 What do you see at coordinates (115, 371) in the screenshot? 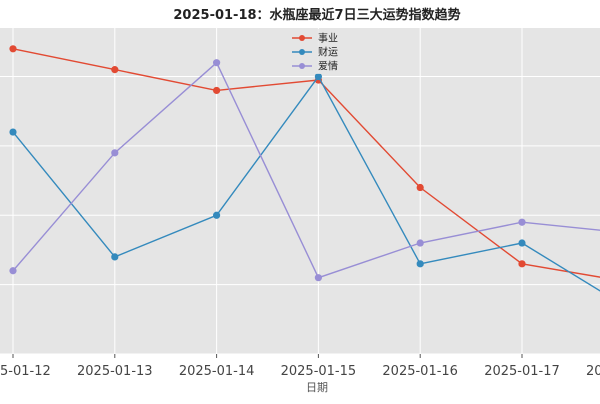
I see `x-tick-label: 2025-01-13` at bounding box center [115, 371].